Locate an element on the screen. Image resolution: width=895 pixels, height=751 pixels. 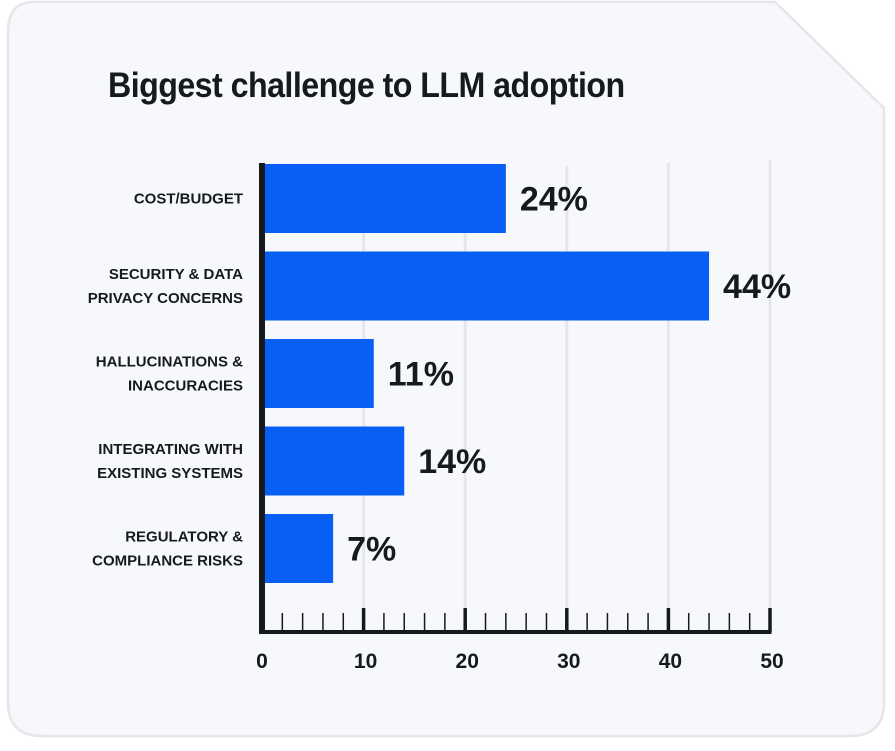
x-tick-label: 10 is located at coordinates (365, 661).